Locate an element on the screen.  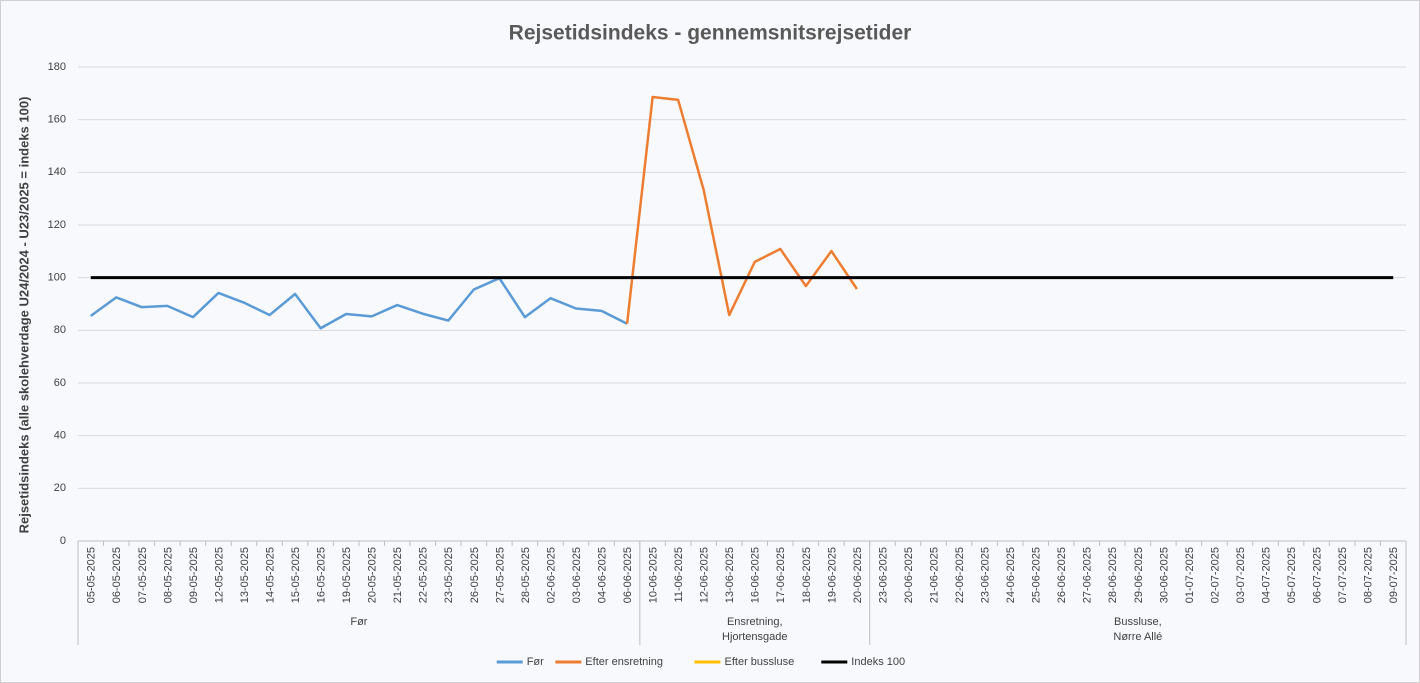
x-tick-label: 02-07-2025 is located at coordinates (1215, 575).